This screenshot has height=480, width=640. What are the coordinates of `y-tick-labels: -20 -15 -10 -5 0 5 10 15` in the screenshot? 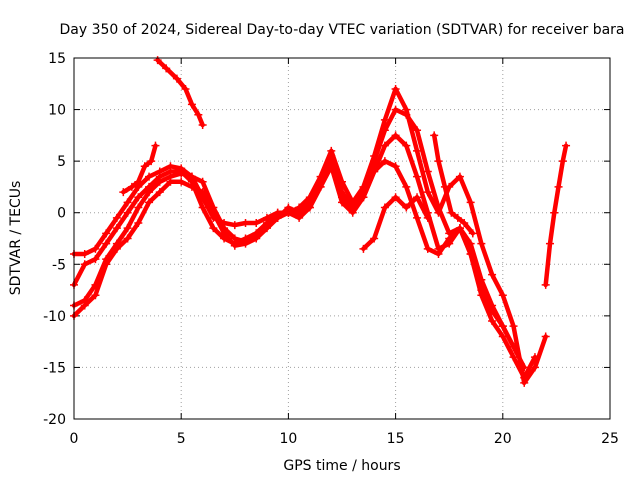 It's located at (54, 239).